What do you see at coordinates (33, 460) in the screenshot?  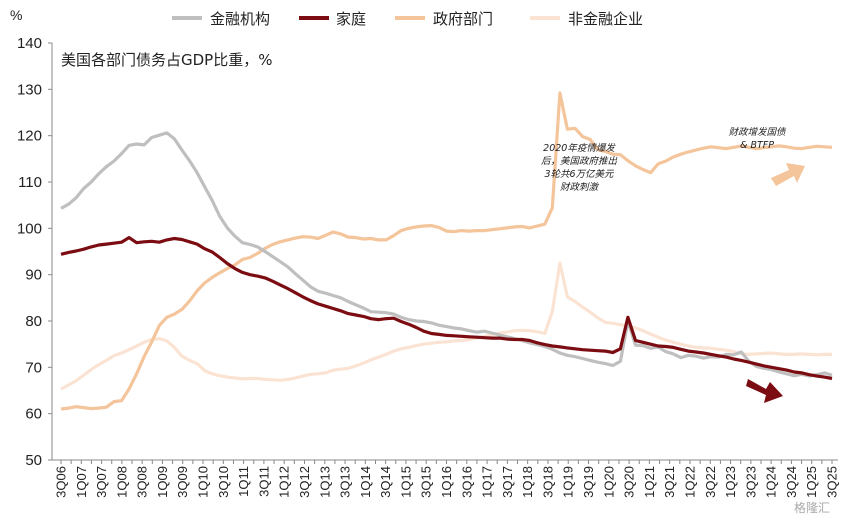 I see `y-tick-label: 50` at bounding box center [33, 460].